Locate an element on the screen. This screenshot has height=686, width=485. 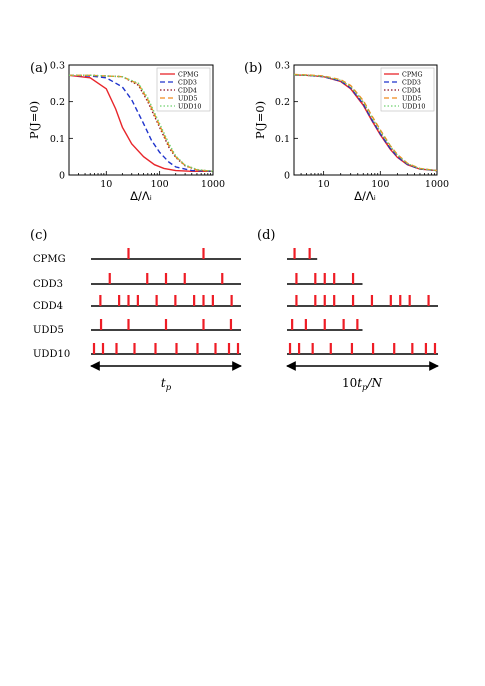
arrow-10tp-n-label: 10tp/N is located at coordinates (362, 384).